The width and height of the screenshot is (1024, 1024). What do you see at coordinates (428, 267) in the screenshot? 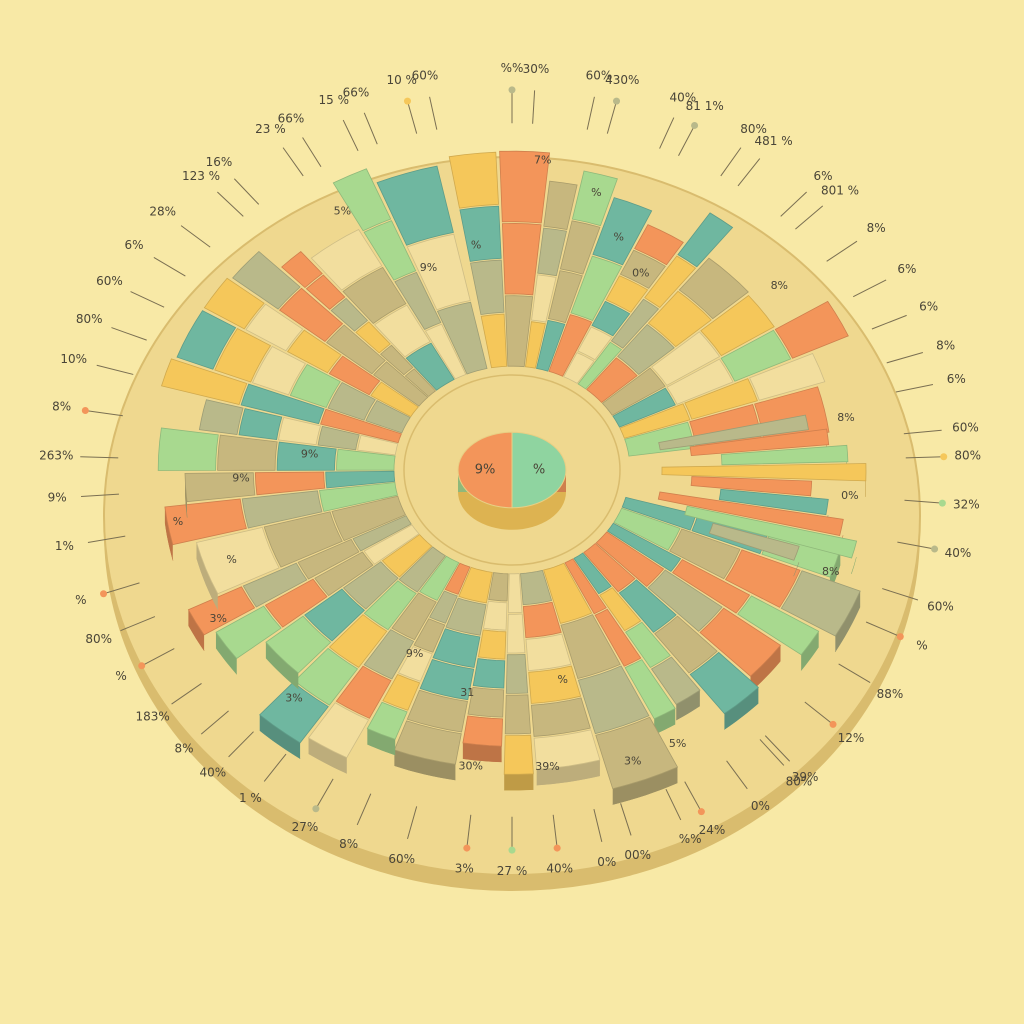
I see `segment-label-1: 9%` at bounding box center [428, 267].